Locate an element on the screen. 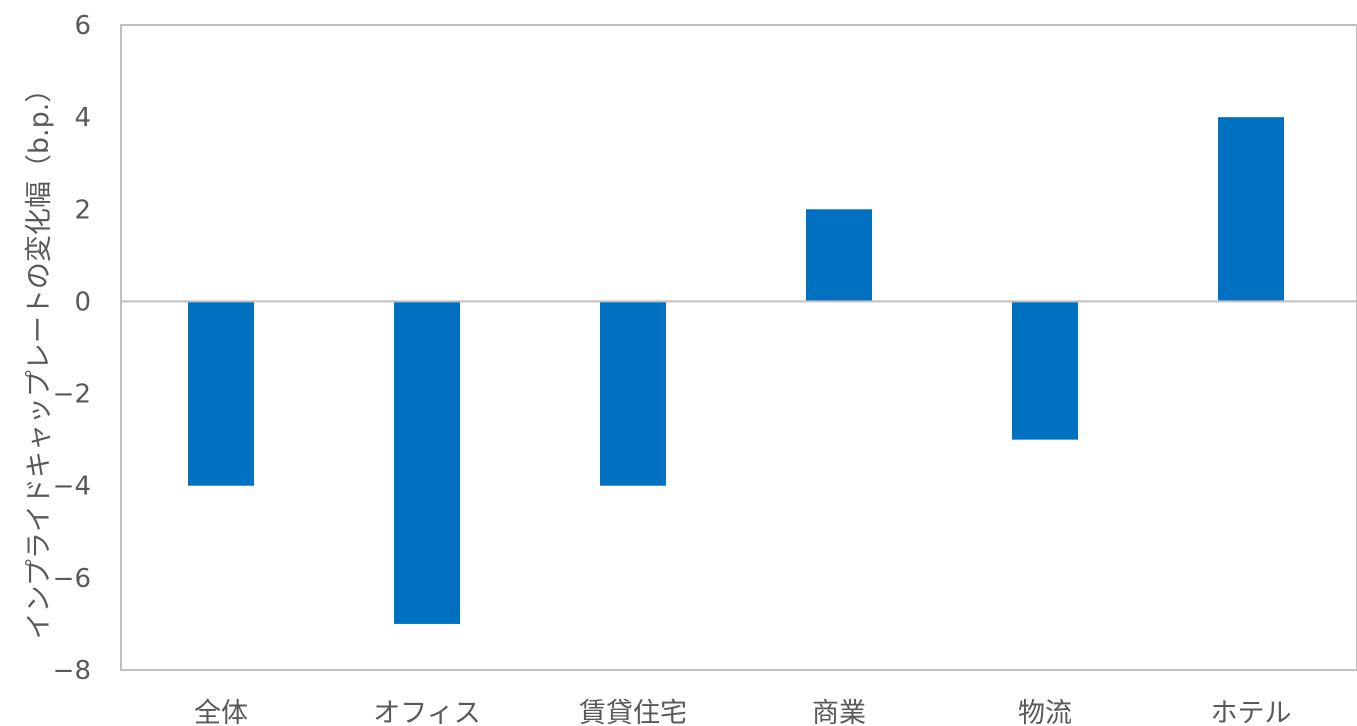 The image size is (1357, 726). y-tick-label: 4 is located at coordinates (82, 118).